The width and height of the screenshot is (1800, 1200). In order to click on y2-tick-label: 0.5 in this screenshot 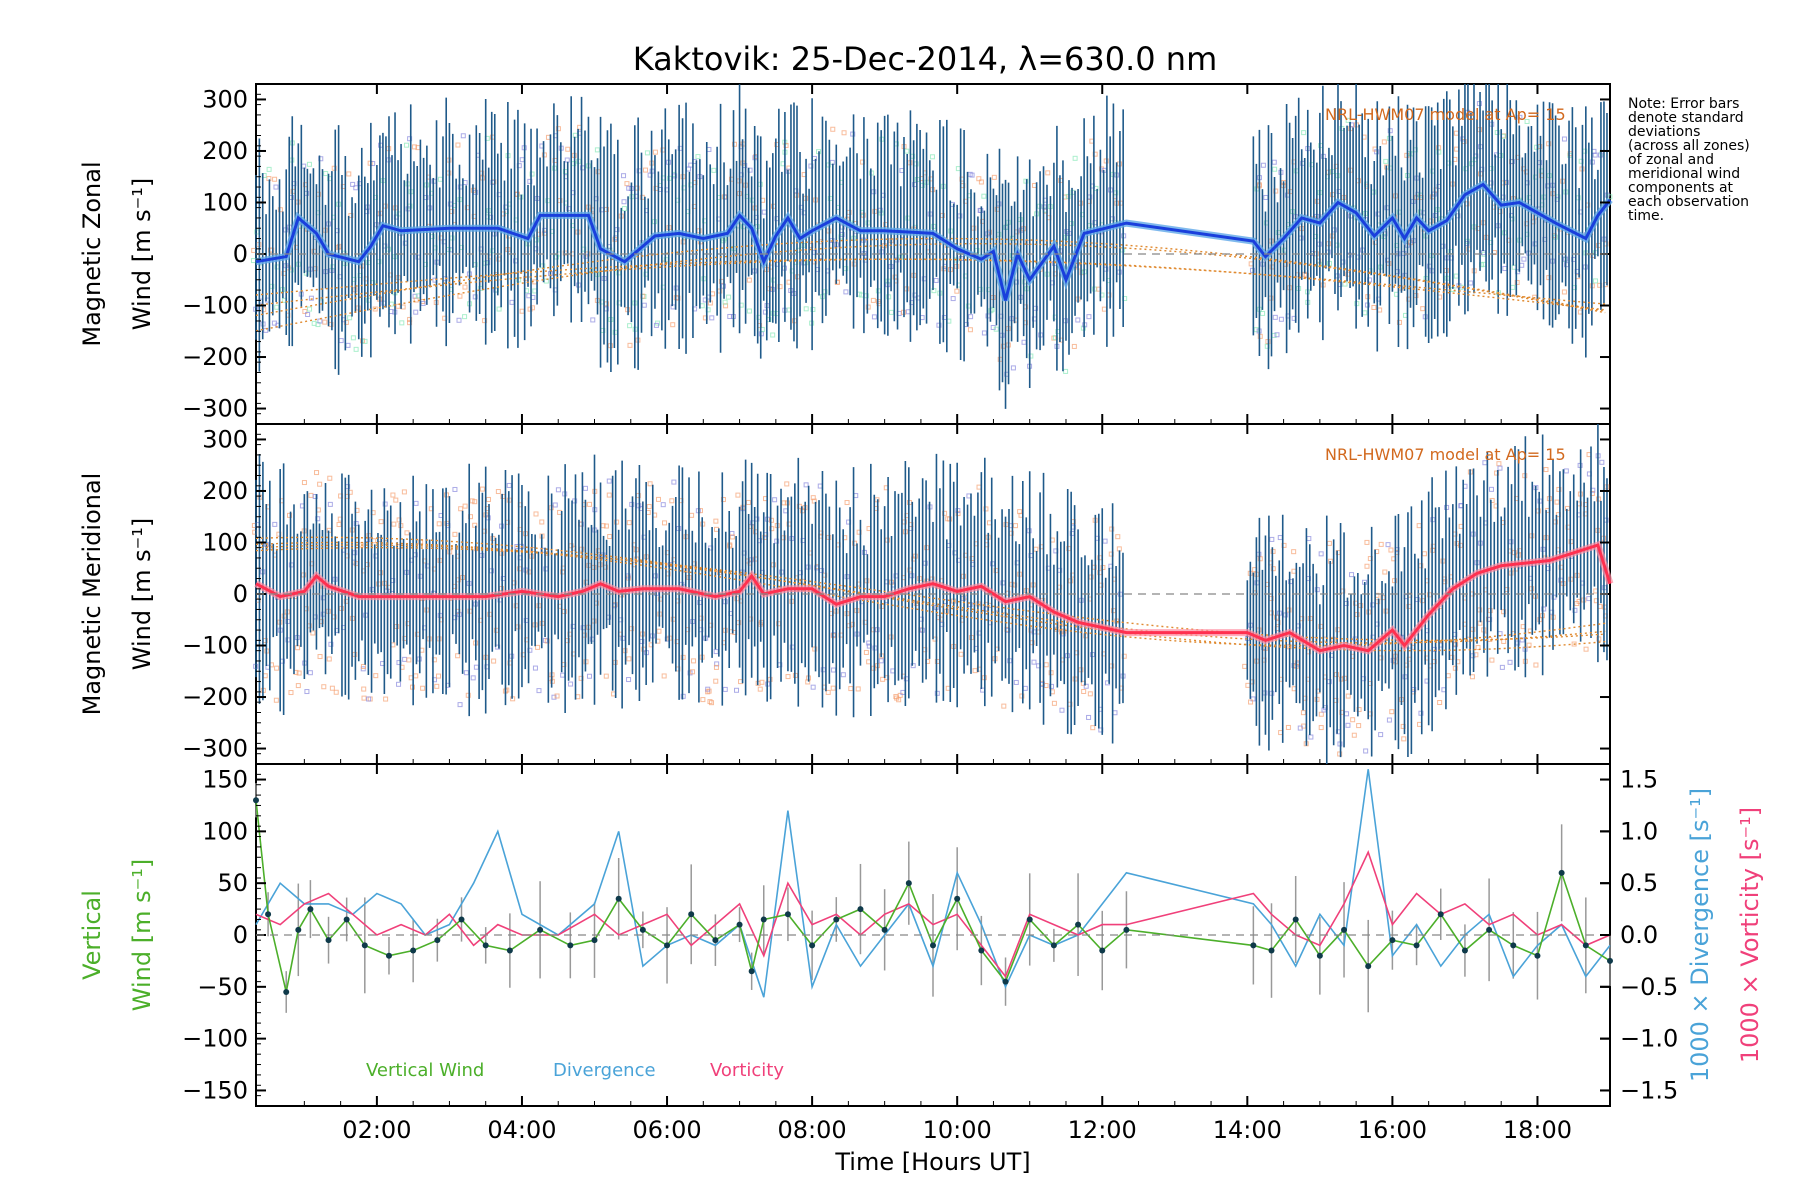, I will do `click(1639, 883)`.